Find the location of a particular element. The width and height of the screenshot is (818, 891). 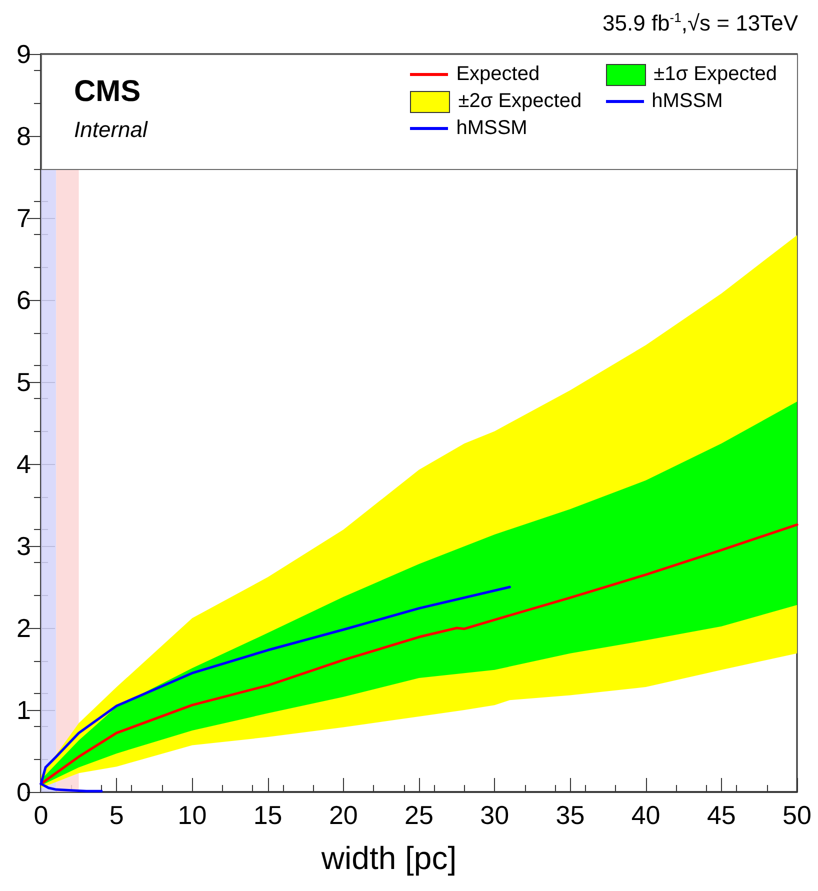

y-tick-label: 3 is located at coordinates (23, 546).